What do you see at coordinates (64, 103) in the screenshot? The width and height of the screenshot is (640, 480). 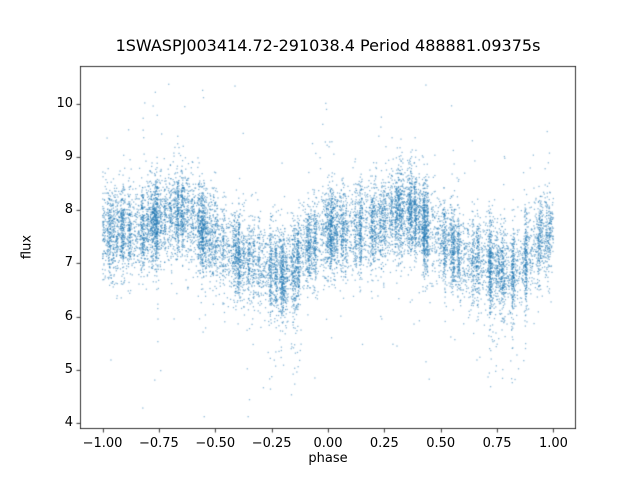 I see `y-tick-label: 10` at bounding box center [64, 103].